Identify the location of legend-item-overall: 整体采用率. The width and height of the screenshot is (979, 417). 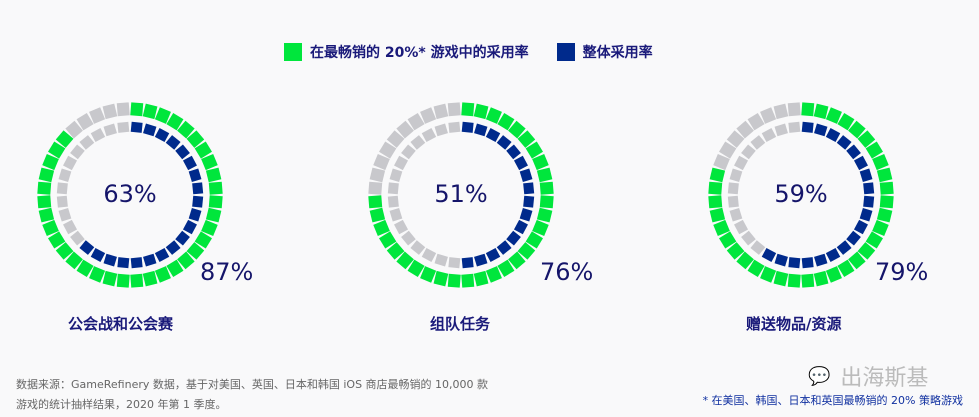
(604, 52).